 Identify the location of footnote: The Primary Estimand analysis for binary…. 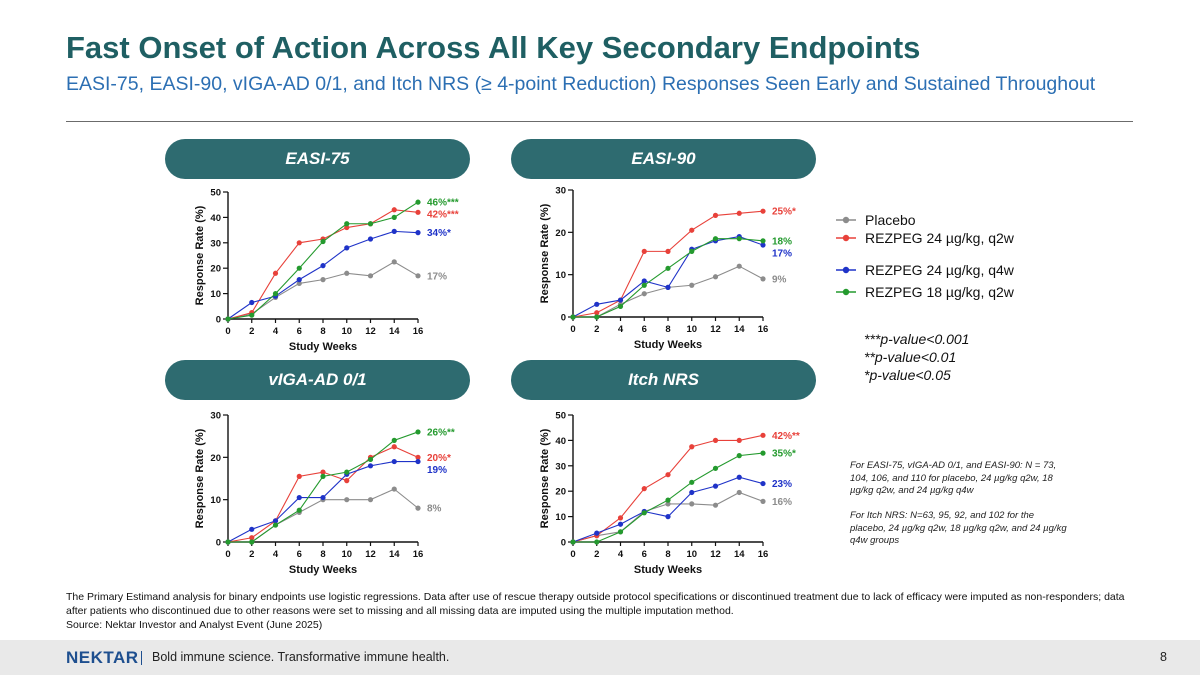
(606, 611).